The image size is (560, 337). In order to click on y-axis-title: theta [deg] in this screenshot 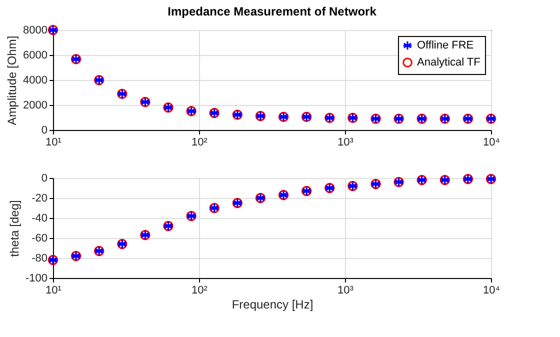, I will do `click(14, 228)`.